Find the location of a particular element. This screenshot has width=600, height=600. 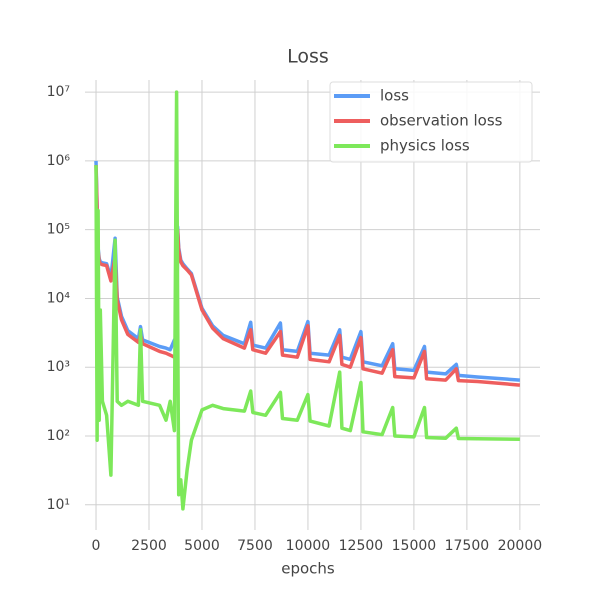

legend-label: observation loss is located at coordinates (441, 121).